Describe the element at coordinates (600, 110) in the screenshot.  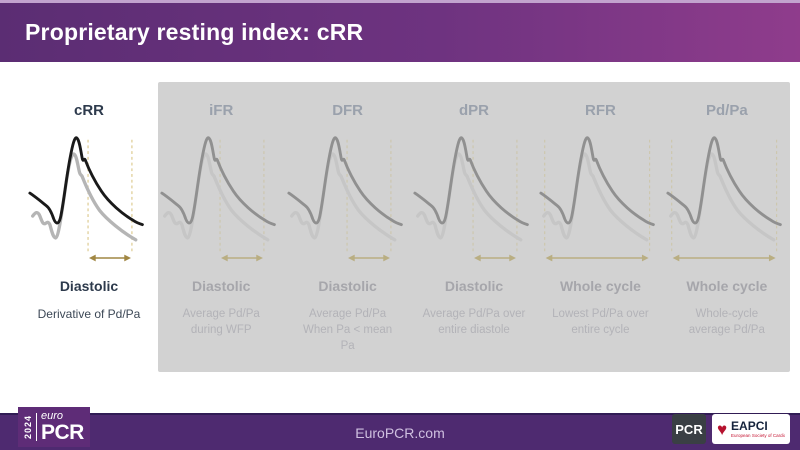
I see `index-title: RFR` at that location.